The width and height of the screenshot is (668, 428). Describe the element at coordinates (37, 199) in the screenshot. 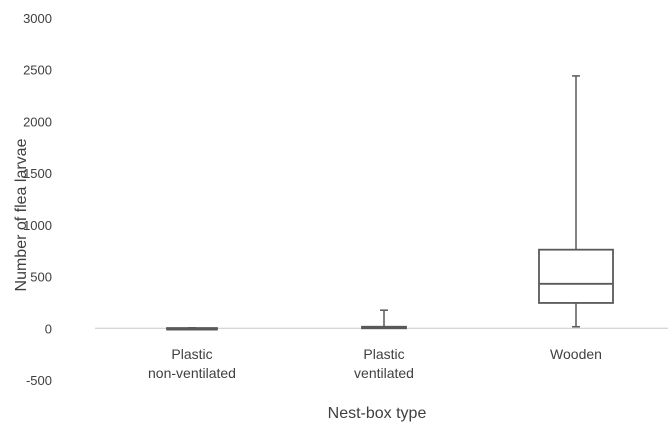

I see `y-axis-ticks: 3000 2500 2000 1500 1000 500 0 -500` at that location.